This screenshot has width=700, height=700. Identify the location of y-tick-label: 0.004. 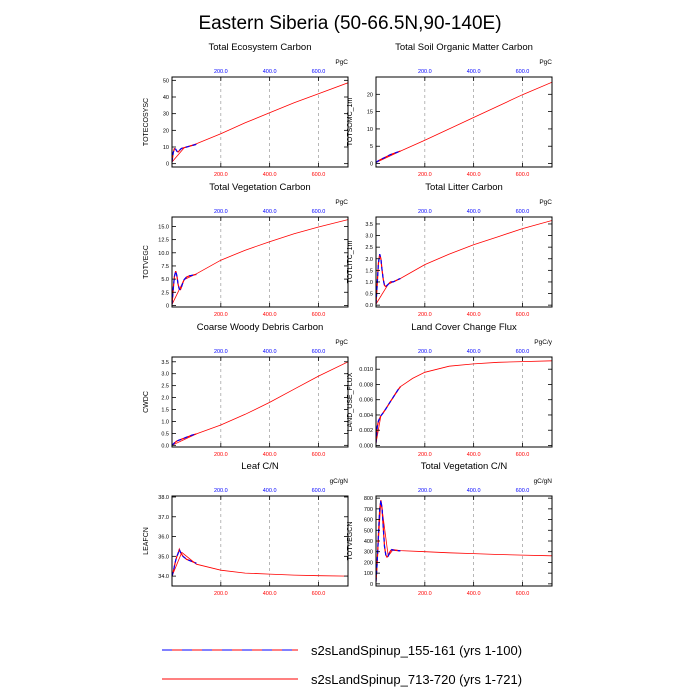
(366, 416).